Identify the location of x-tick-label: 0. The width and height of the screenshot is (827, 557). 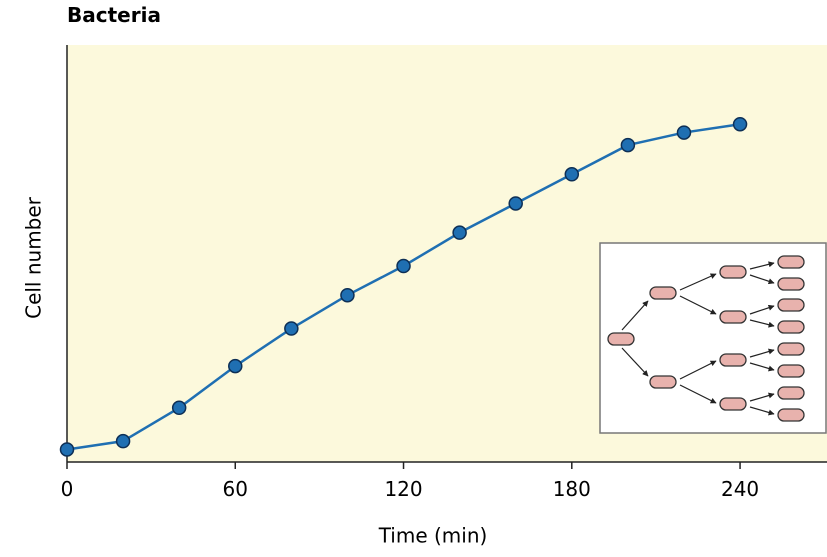
(67, 489).